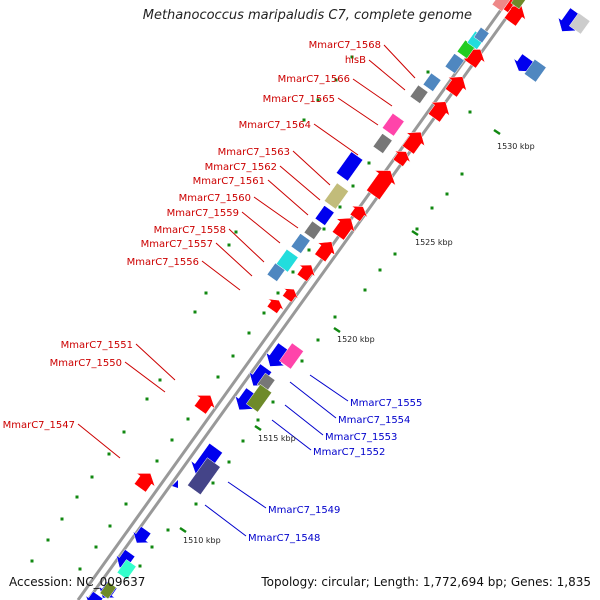 The height and width of the screenshot is (600, 600). I want to click on gene-label-forward: MmarC7_1561, so click(229, 181).